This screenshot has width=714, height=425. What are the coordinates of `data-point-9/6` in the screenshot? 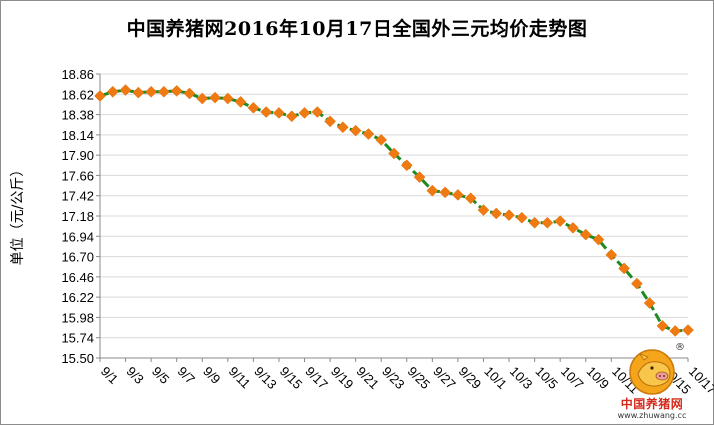 It's located at (164, 91).